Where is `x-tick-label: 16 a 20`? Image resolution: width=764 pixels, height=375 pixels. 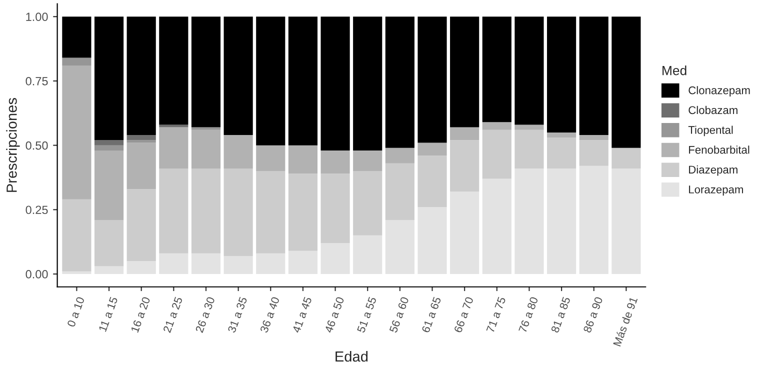 x-tick-label: 16 a 20 is located at coordinates (140, 314).